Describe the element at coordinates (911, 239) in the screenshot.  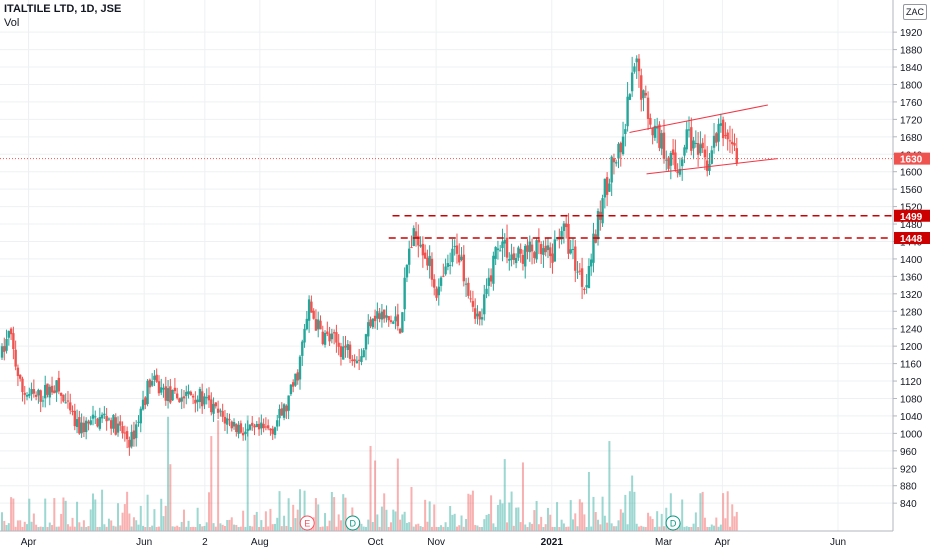
I see `level-tag-1448: 1448` at that location.